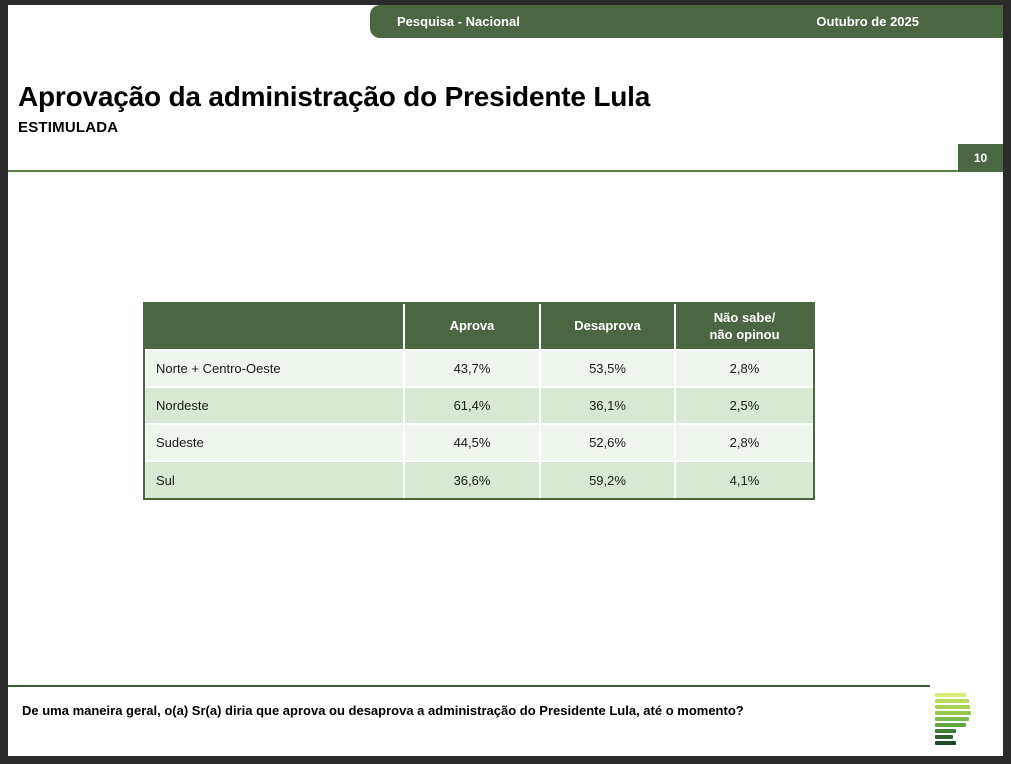 This screenshot has width=1011, height=764. What do you see at coordinates (68, 127) in the screenshot?
I see `page-subtitle: ESTIMULADA` at bounding box center [68, 127].